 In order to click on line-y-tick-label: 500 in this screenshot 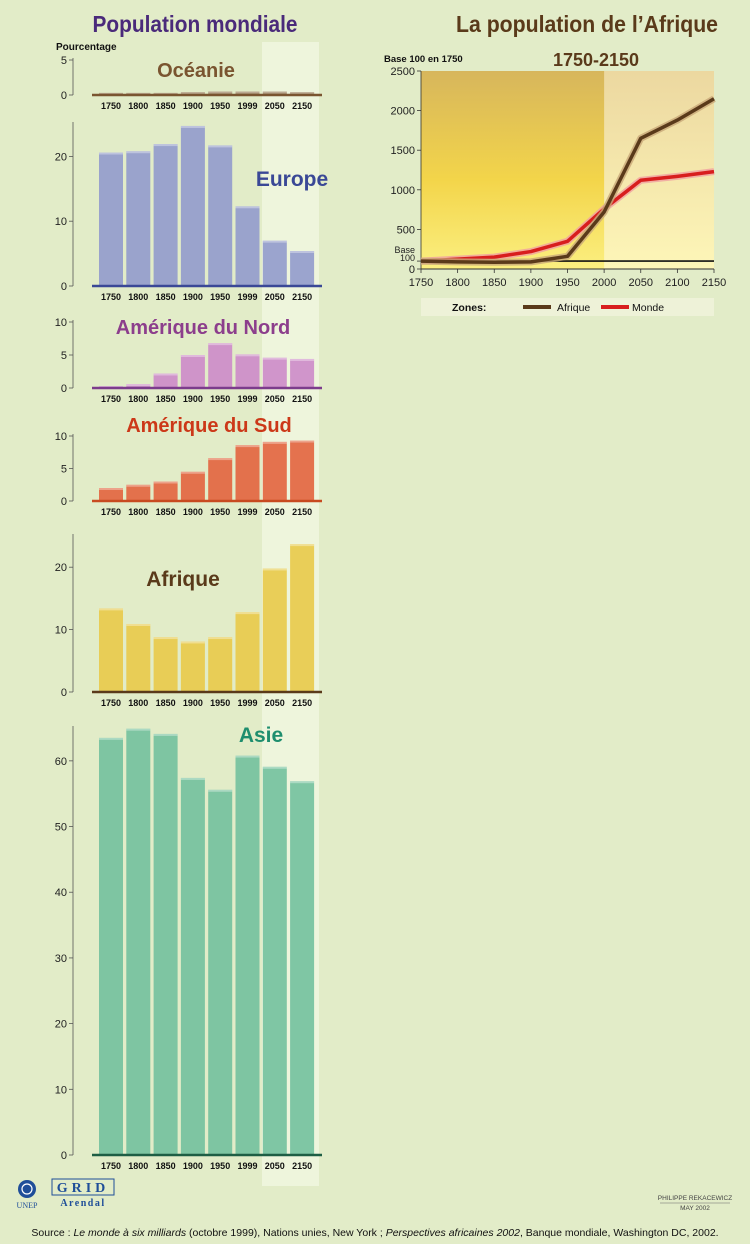, I will do `click(406, 230)`.